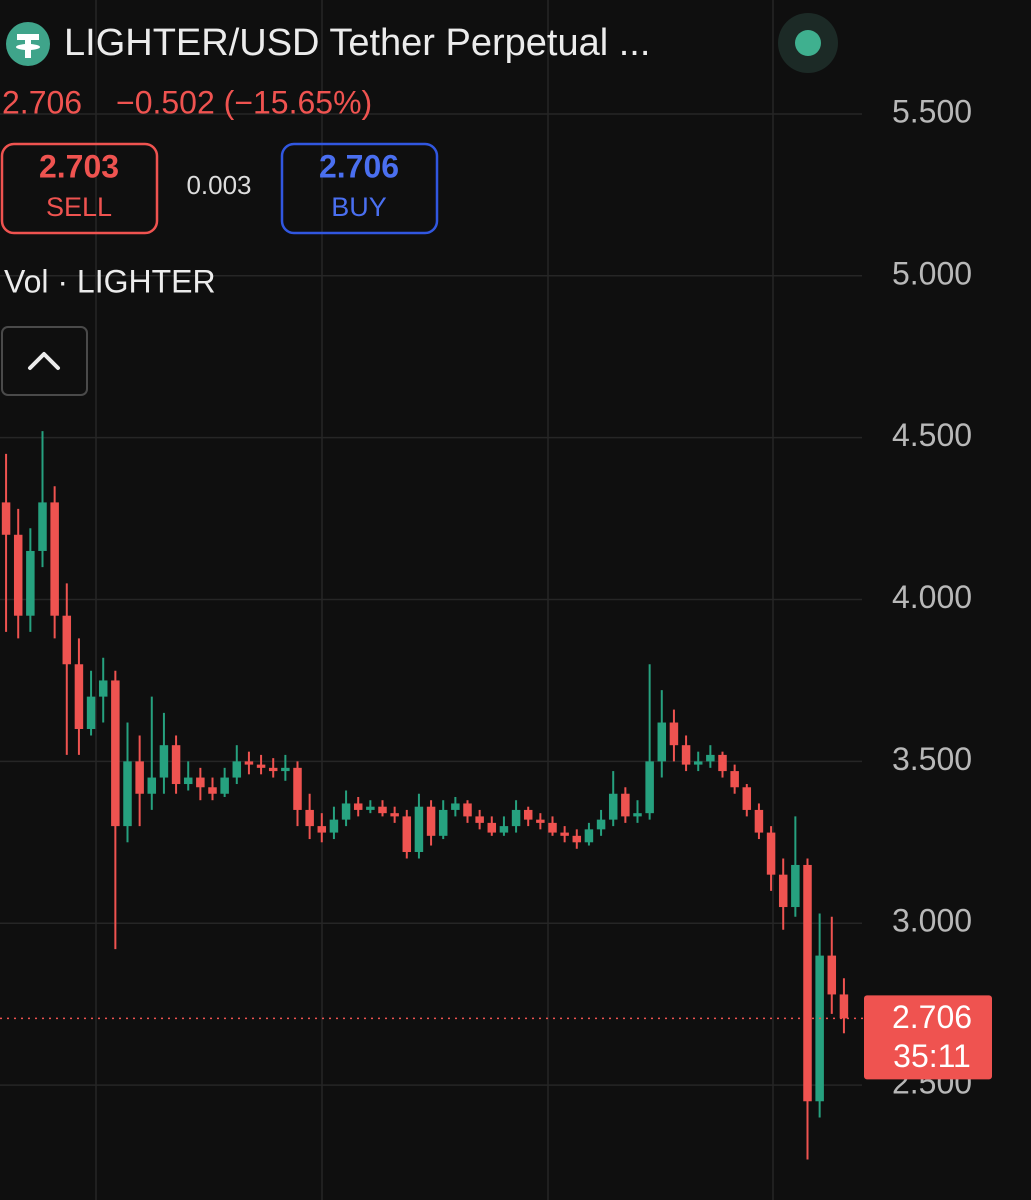  I want to click on y-tick-label: 3.000, so click(932, 921).